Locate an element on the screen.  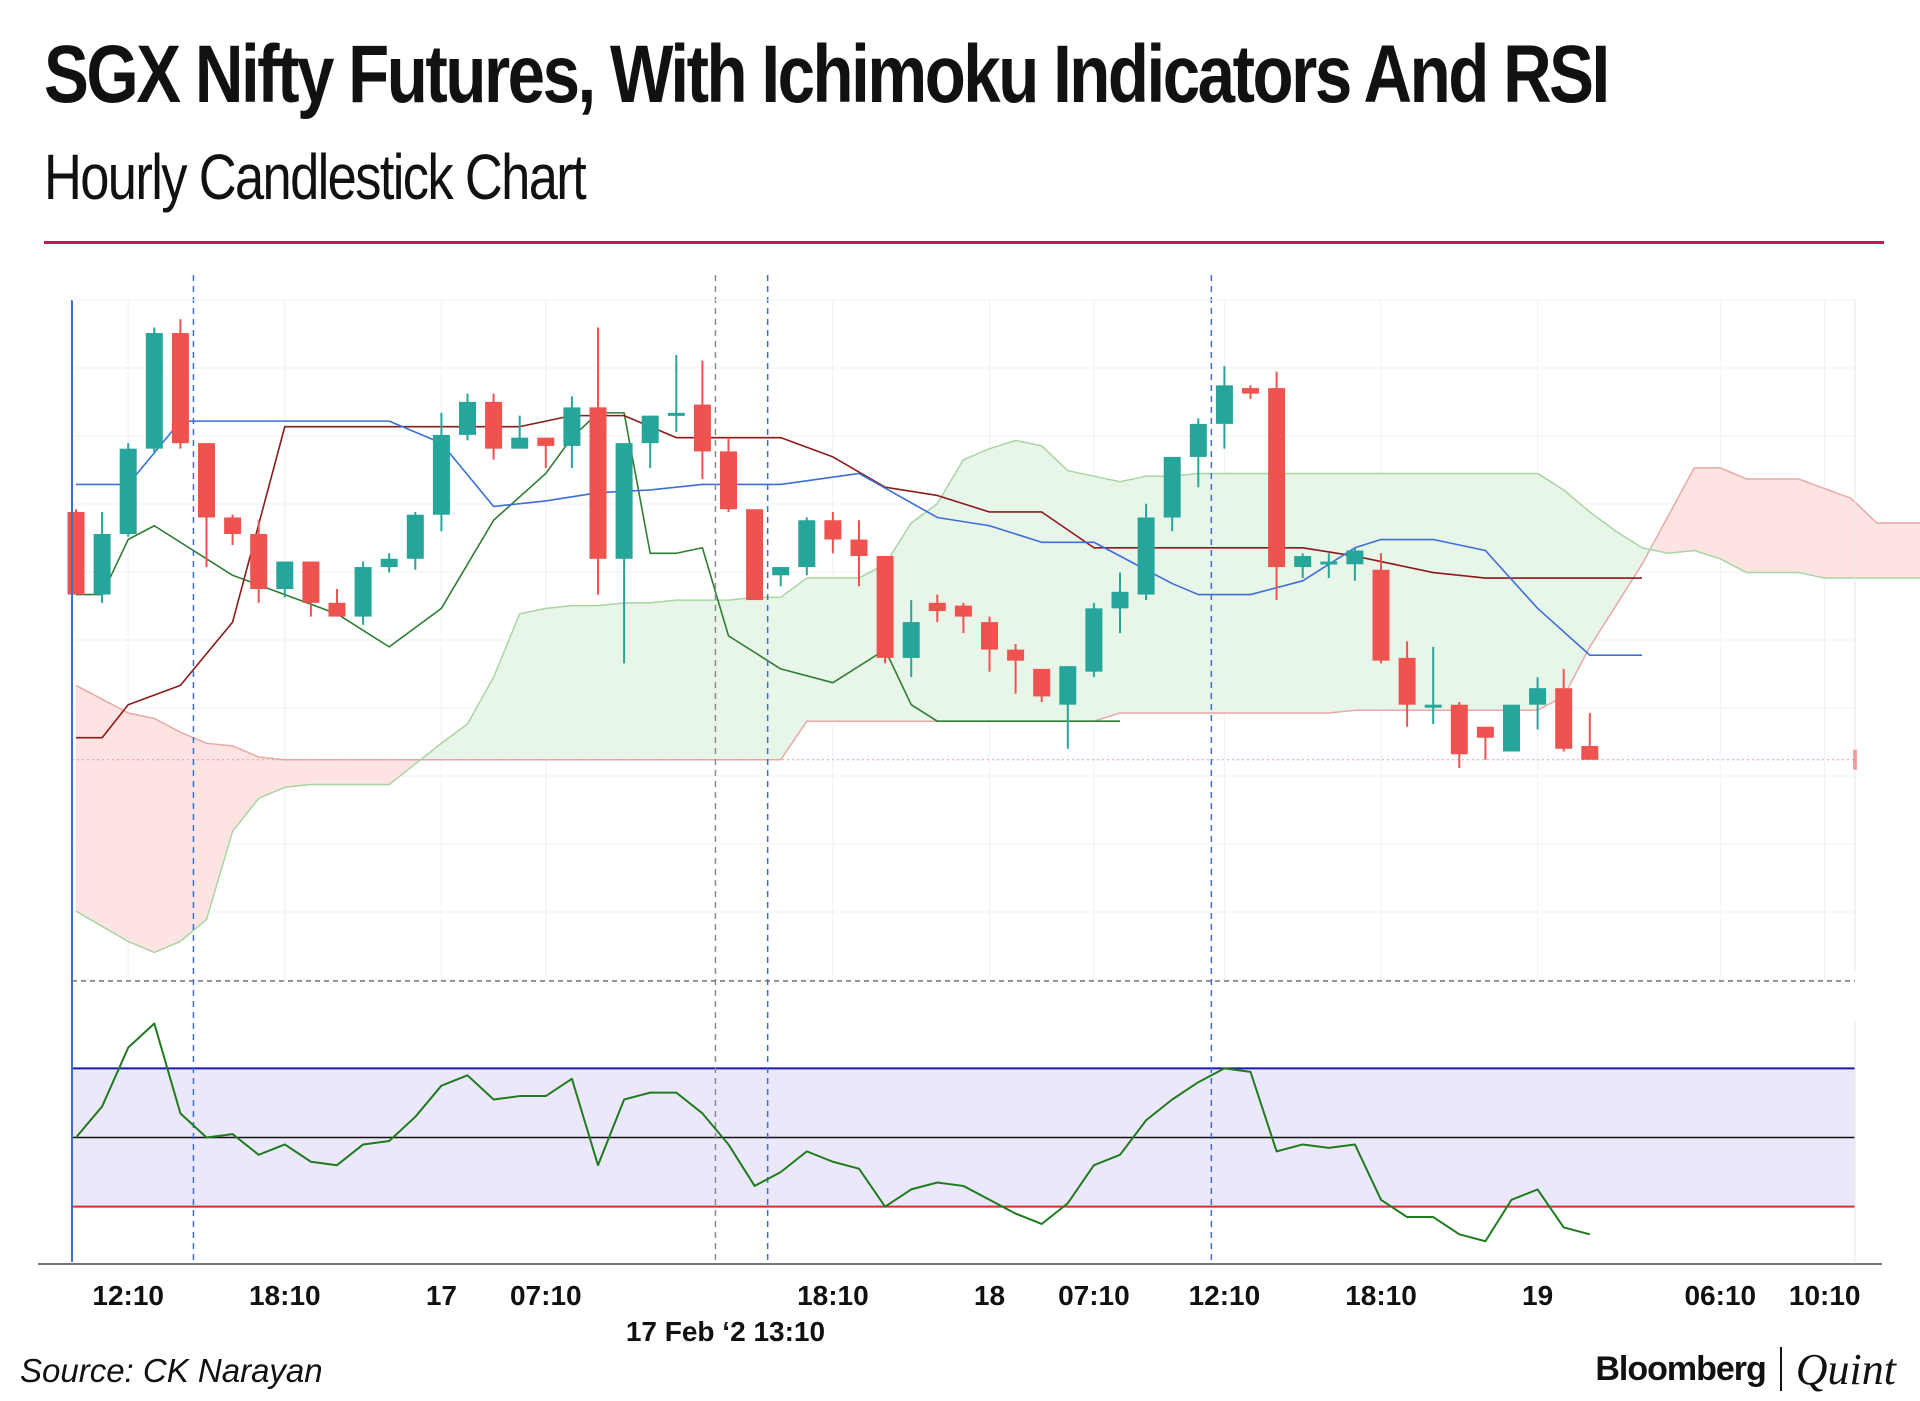
brand-secondary: Quint is located at coordinates (1845, 1369).